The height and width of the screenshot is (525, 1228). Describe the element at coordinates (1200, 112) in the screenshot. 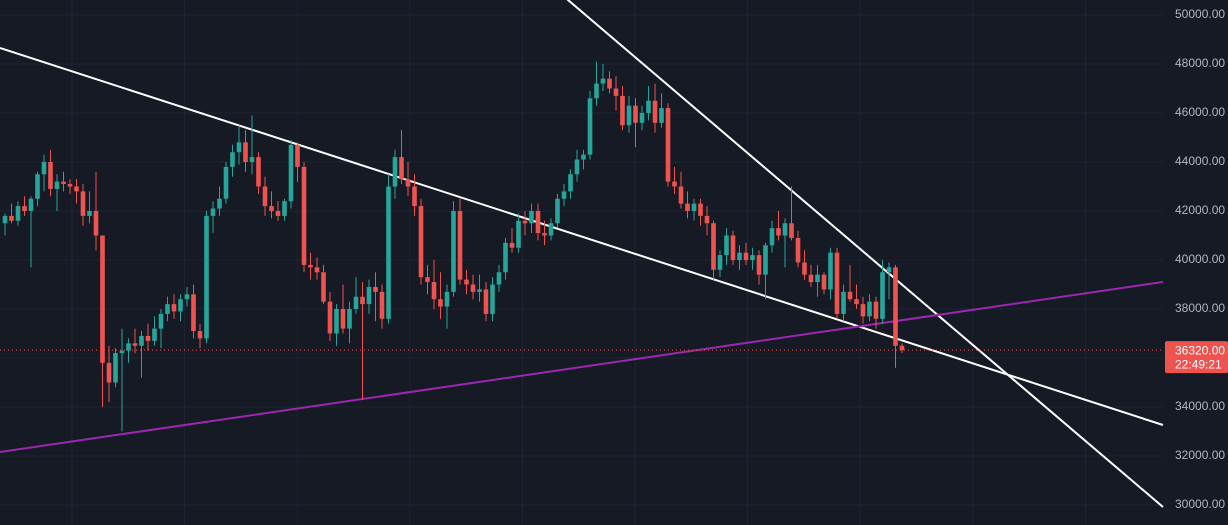

I see `y-tick-label: 46000.00` at that location.